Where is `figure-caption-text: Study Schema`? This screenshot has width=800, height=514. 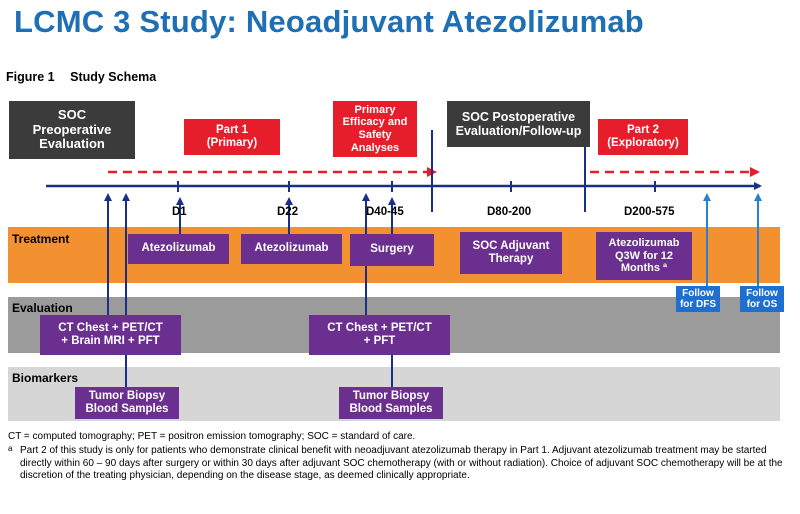
figure-caption-text: Study Schema is located at coordinates (113, 77).